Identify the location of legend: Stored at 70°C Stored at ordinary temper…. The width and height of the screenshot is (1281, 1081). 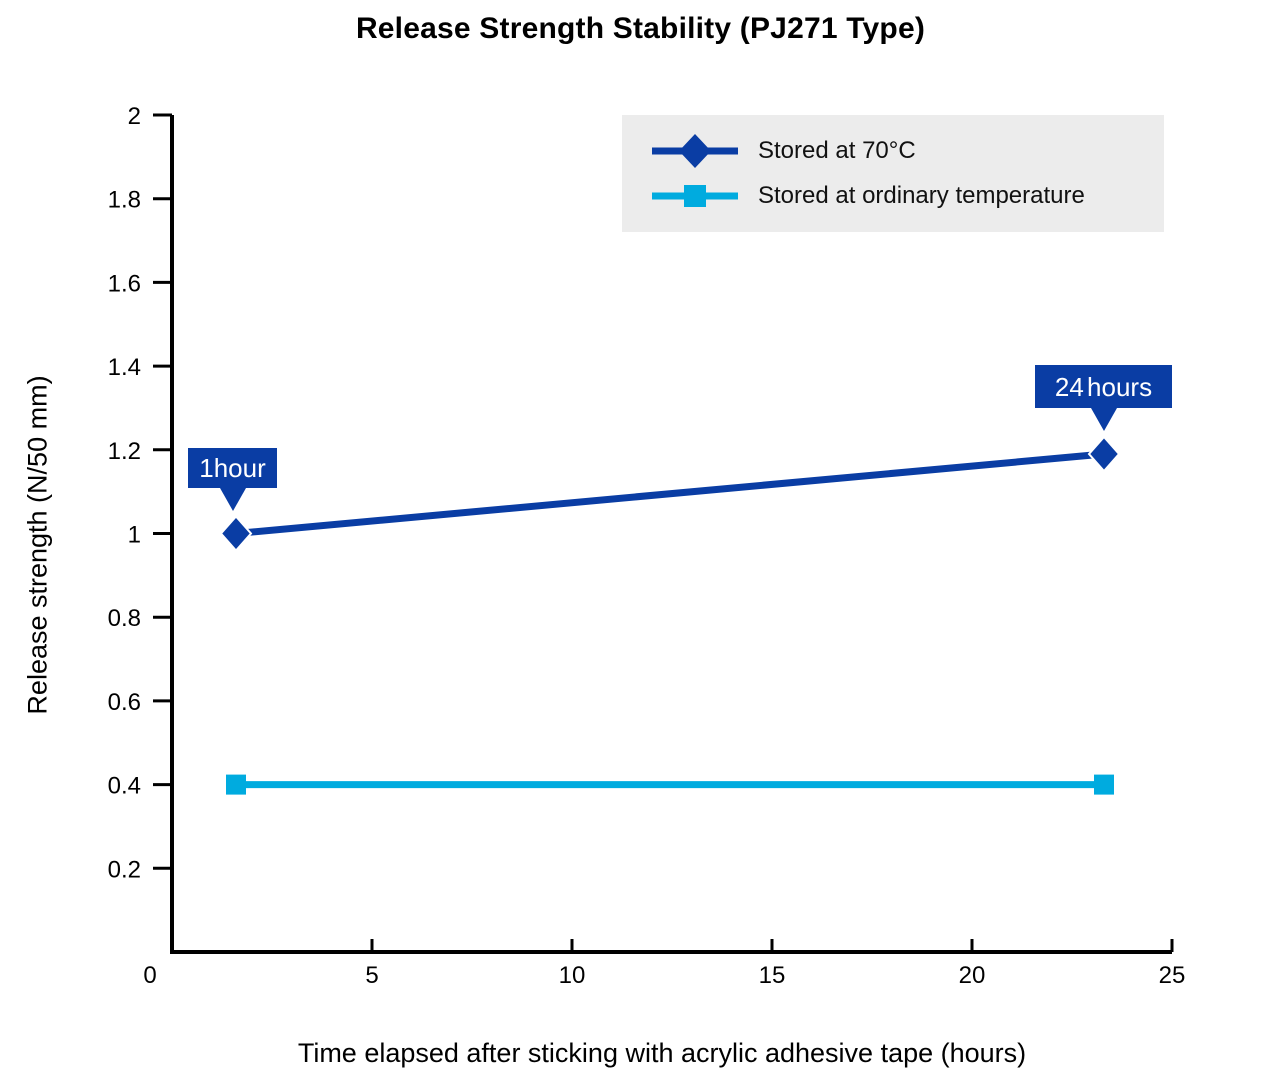
(893, 173).